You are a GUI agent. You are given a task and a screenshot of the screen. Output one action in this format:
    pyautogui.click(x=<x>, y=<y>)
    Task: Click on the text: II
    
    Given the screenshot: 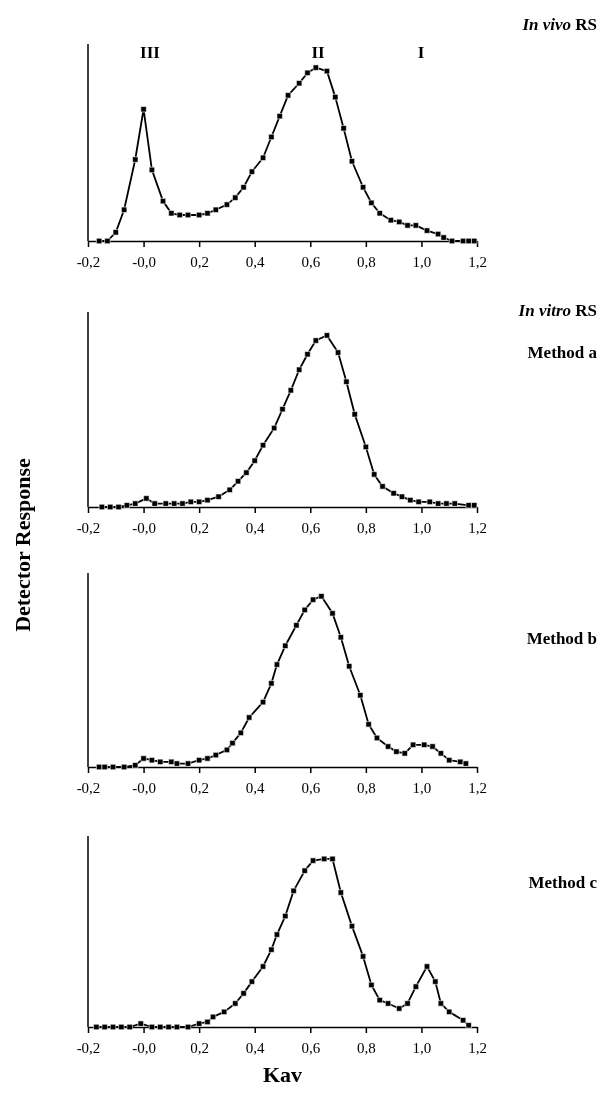 What is the action you would take?
    pyautogui.click(x=318, y=52)
    